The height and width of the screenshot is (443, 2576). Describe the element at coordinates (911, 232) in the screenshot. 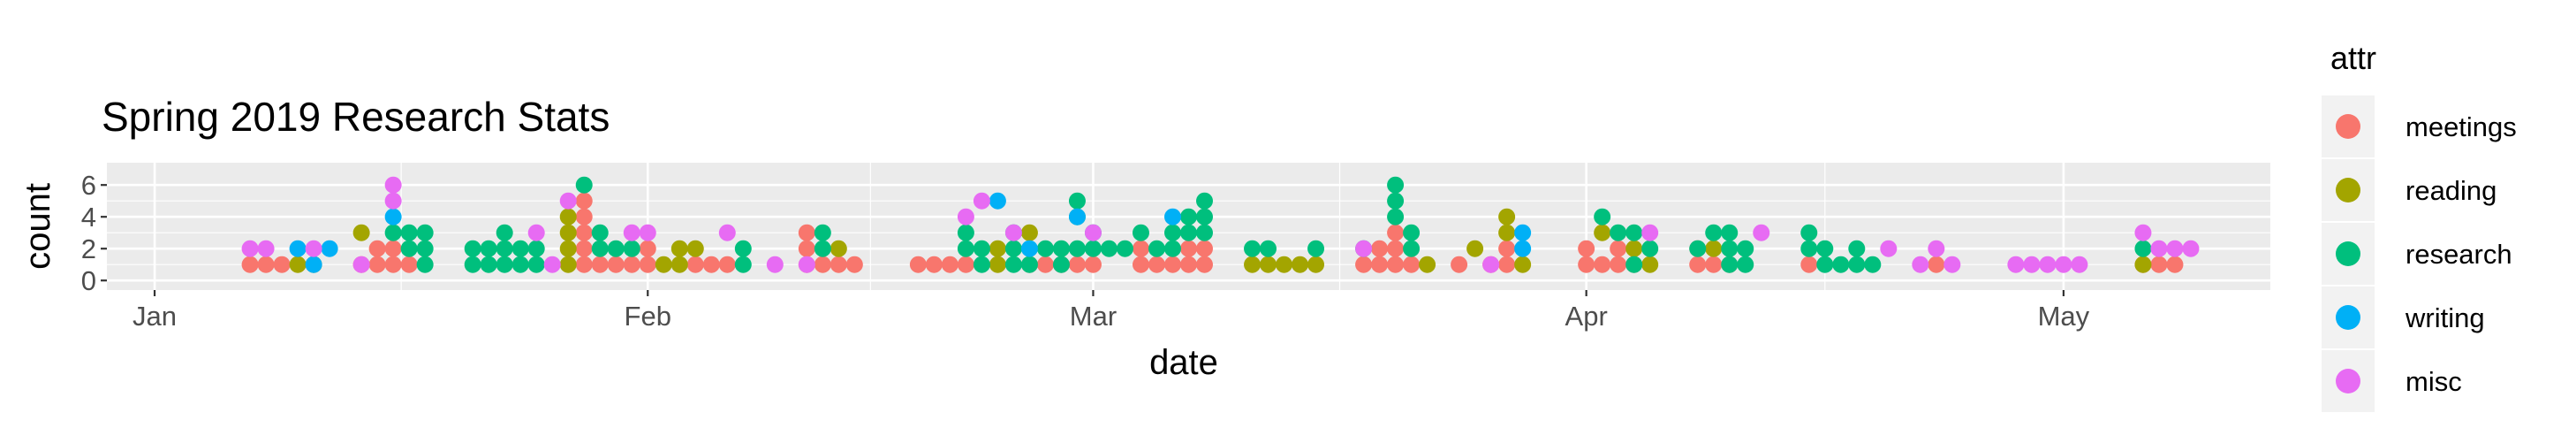

I see `series-writing` at that location.